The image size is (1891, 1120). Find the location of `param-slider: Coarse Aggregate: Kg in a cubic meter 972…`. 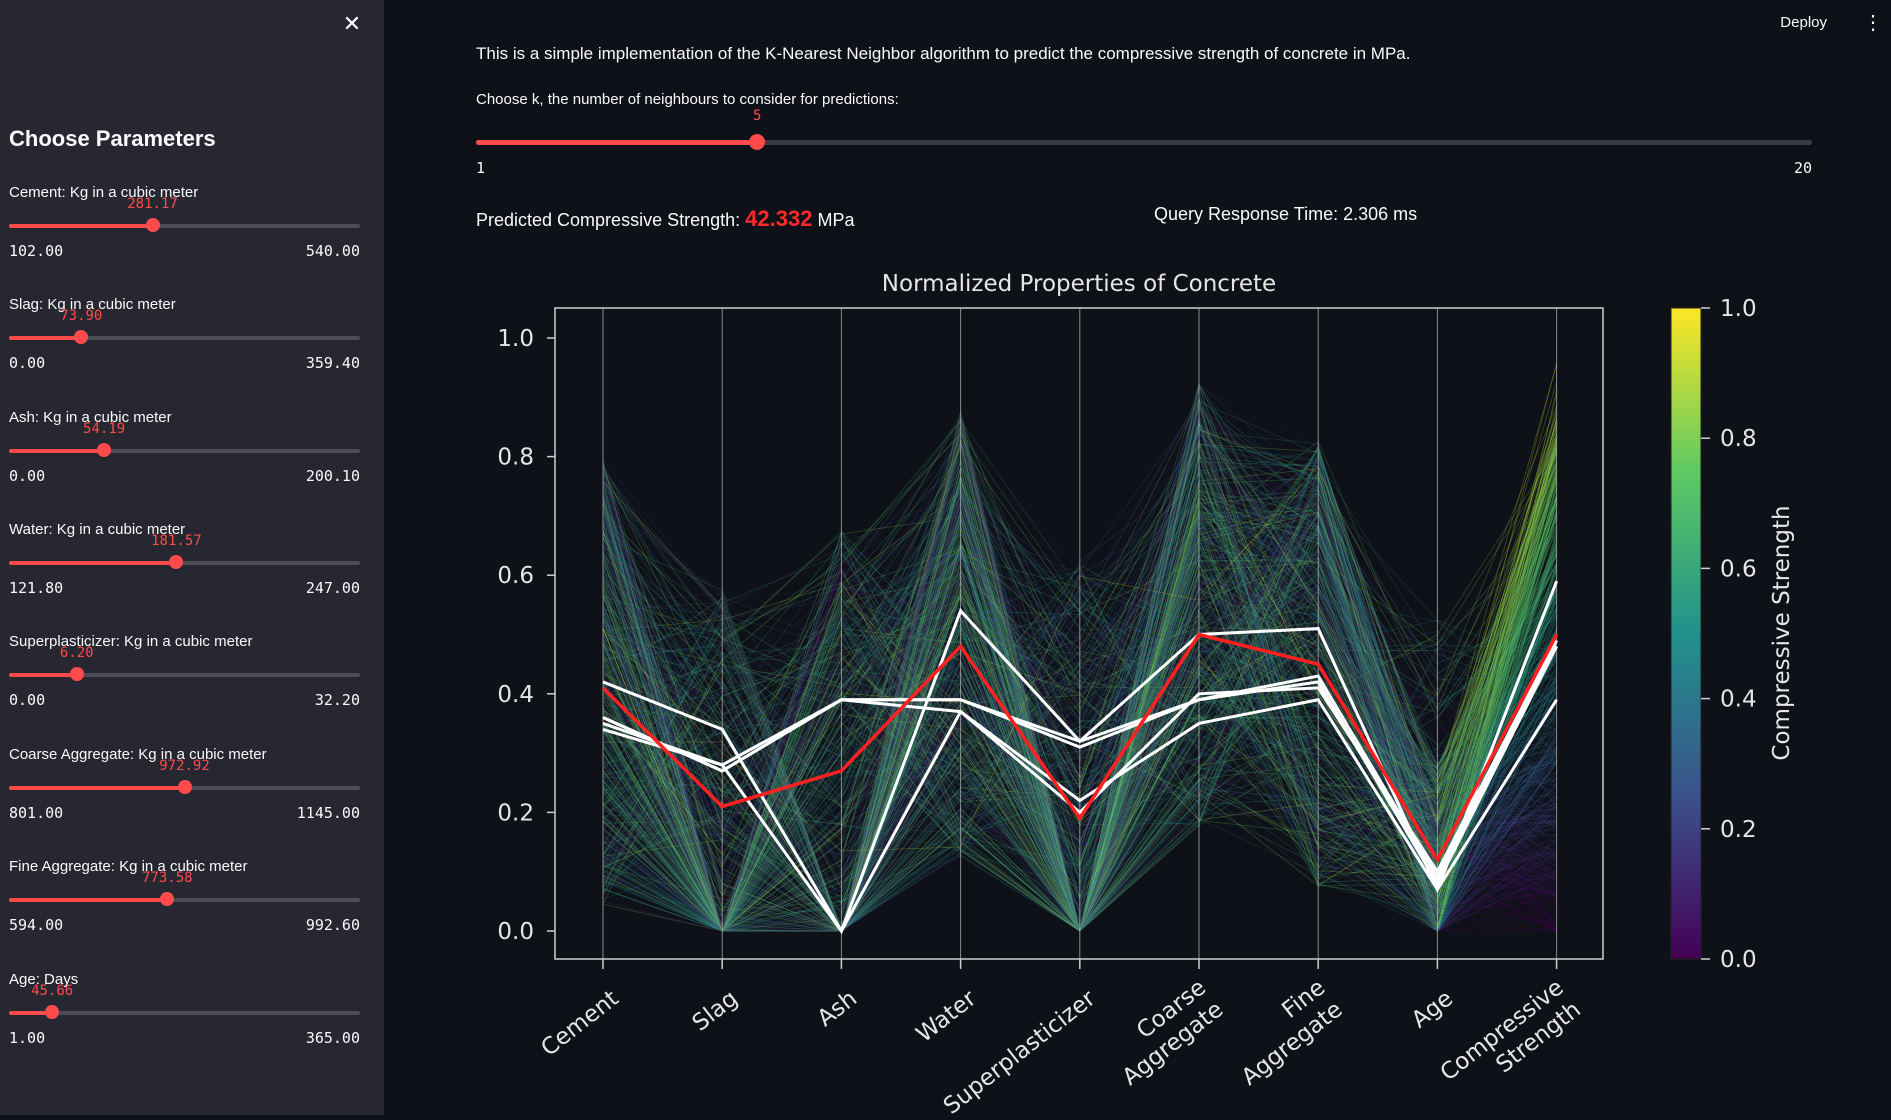

param-slider: Coarse Aggregate: Kg in a cubic meter 972… is located at coordinates (184, 796).